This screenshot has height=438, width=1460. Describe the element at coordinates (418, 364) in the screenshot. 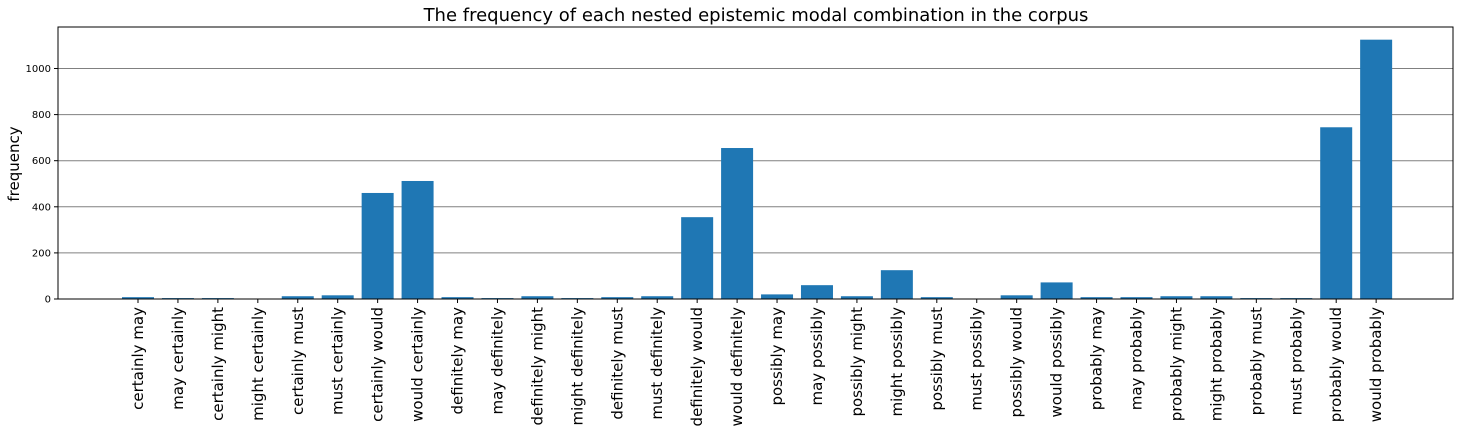

I see `x-tick-label: would certainly` at that location.